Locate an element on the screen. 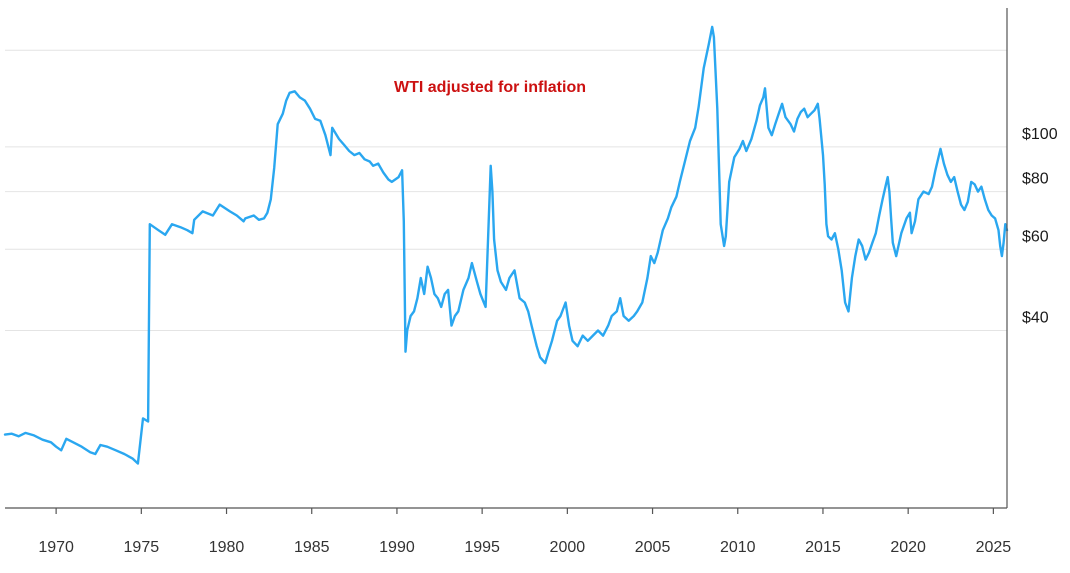 The image size is (1070, 573). x-tick-label: 2000 is located at coordinates (568, 547).